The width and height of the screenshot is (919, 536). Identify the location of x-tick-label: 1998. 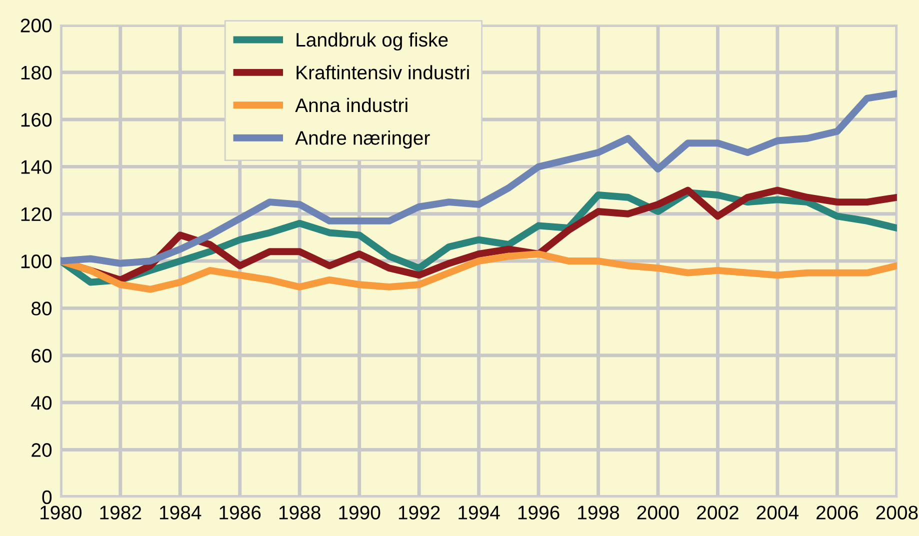
(599, 513).